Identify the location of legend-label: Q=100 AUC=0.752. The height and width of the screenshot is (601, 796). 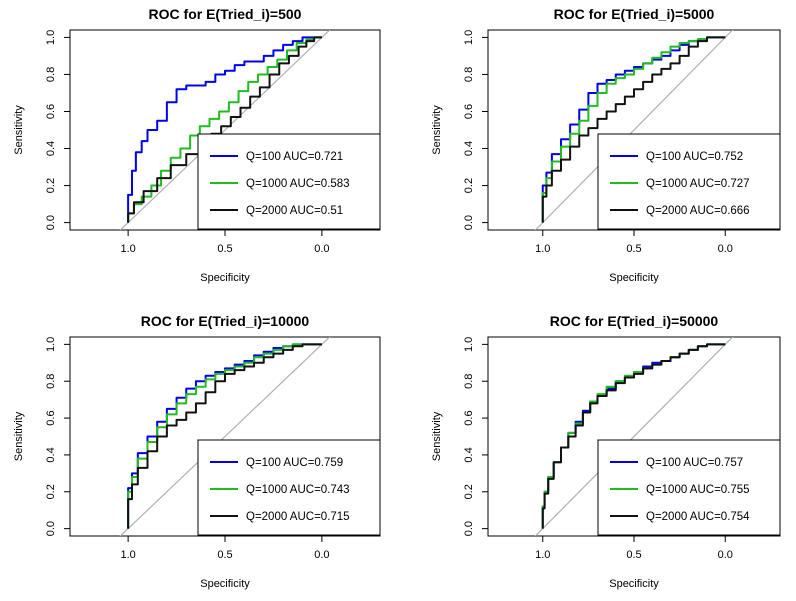
(694, 157).